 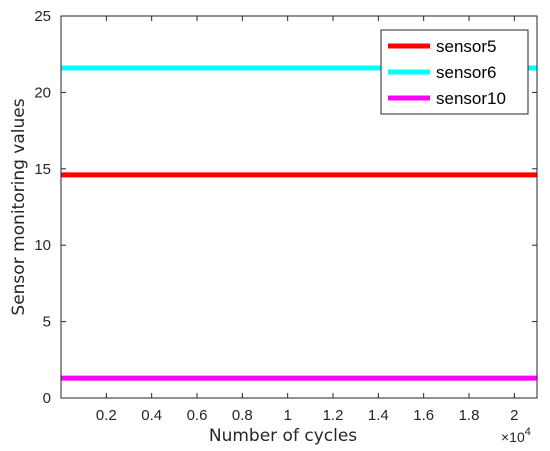 I want to click on legend: sensor5 sensor6 sensor10, so click(x=454, y=72).